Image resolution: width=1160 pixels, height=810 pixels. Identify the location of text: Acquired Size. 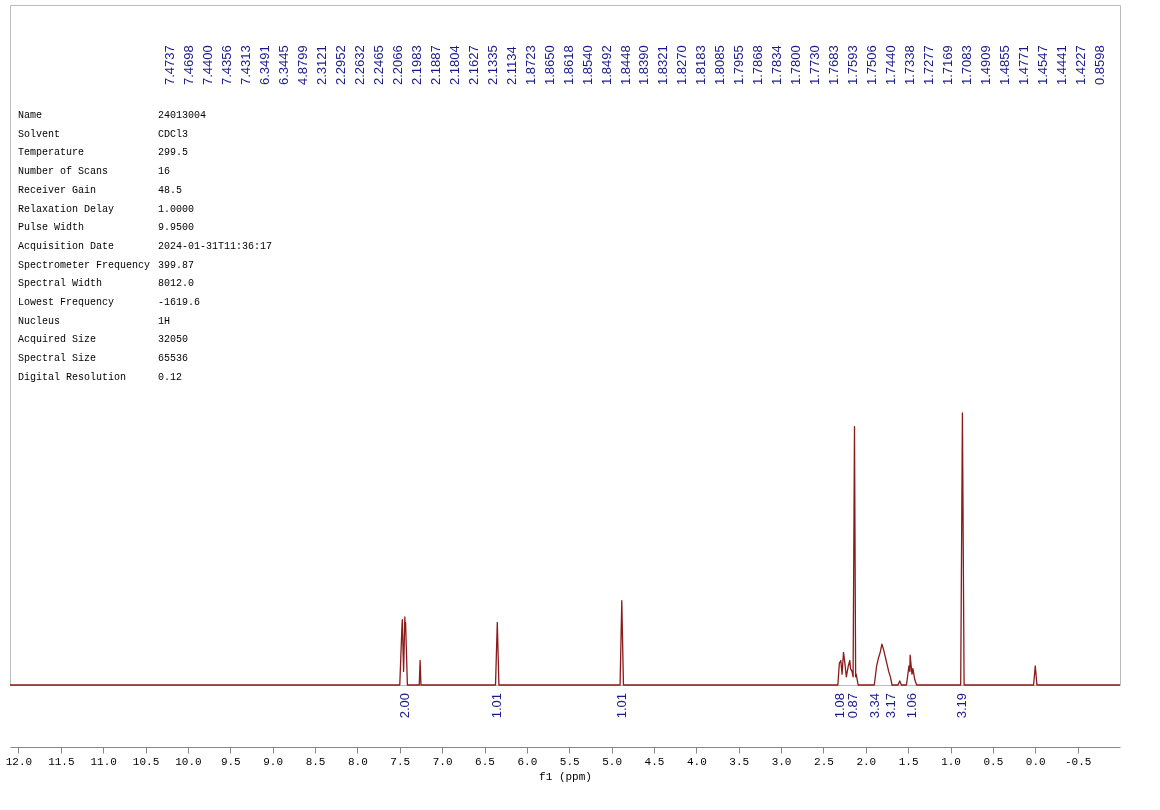
(57, 340).